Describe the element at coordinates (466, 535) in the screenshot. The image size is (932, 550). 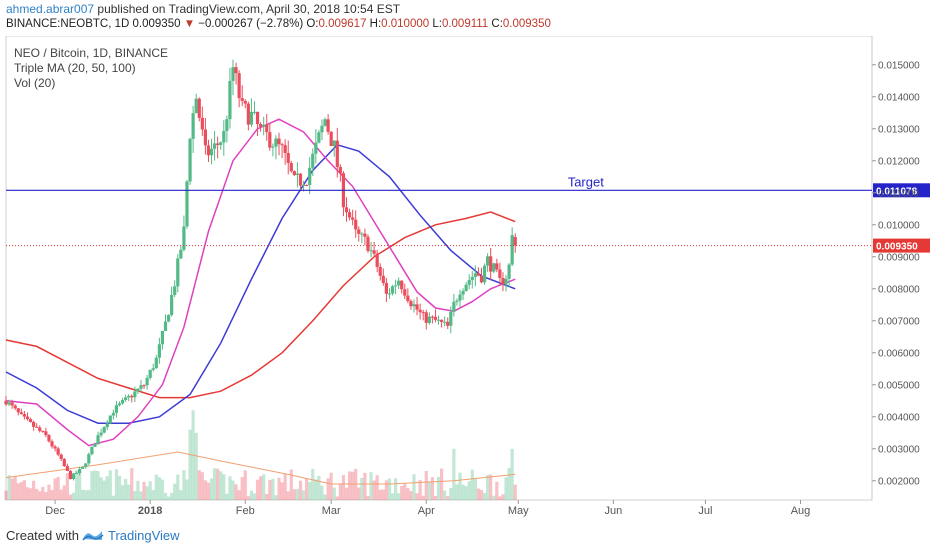
I see `footer: Created with TradingView` at that location.